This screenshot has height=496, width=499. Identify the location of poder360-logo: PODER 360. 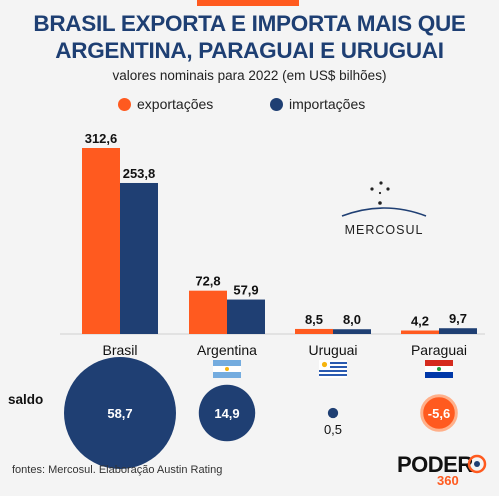
(443, 472).